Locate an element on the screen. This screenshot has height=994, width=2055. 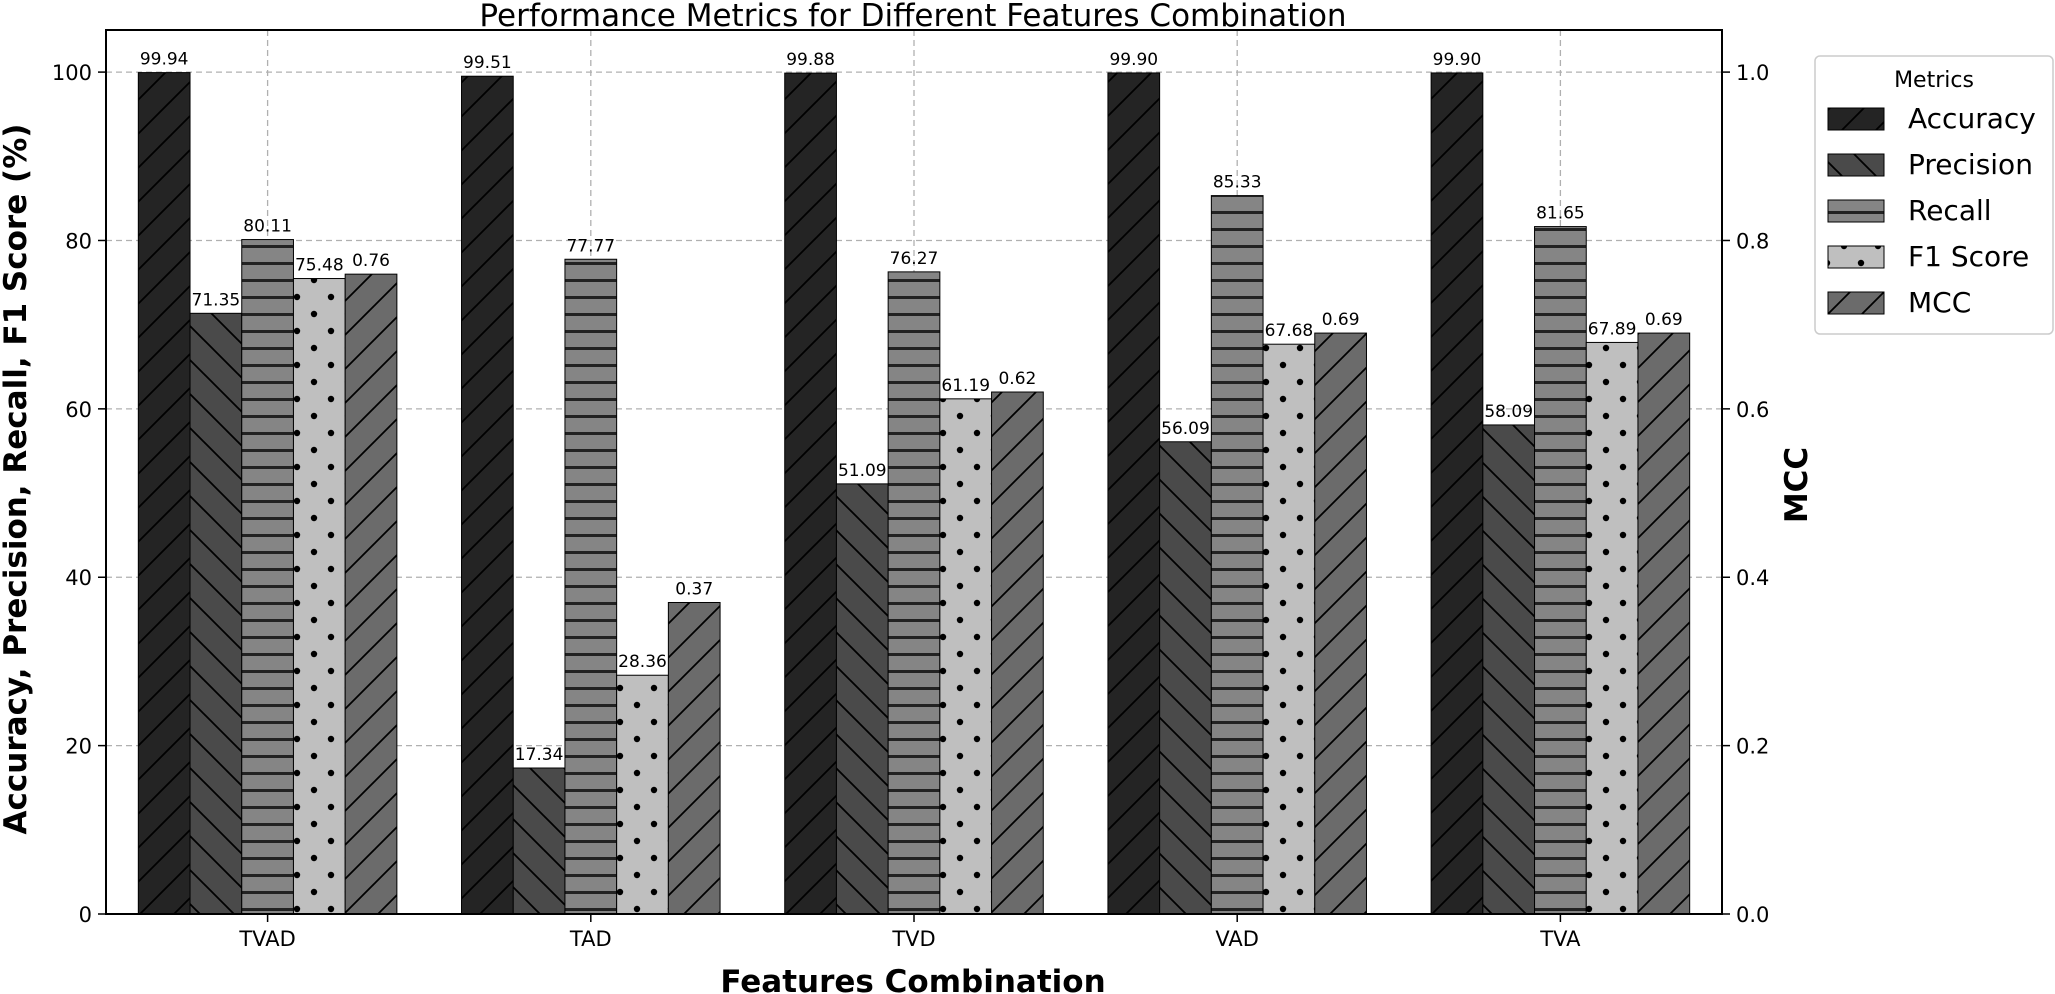
y-tick-label: 40 is located at coordinates (78, 578).